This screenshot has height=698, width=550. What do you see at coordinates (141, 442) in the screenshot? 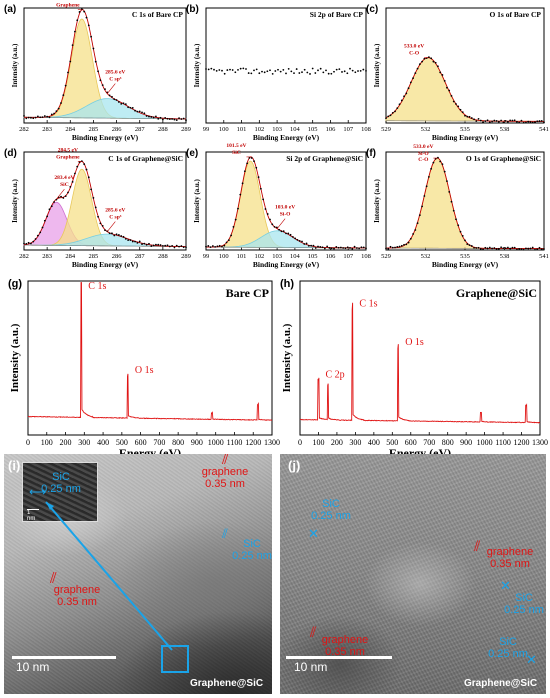
I see `x-tick-label: 600` at bounding box center [141, 442].